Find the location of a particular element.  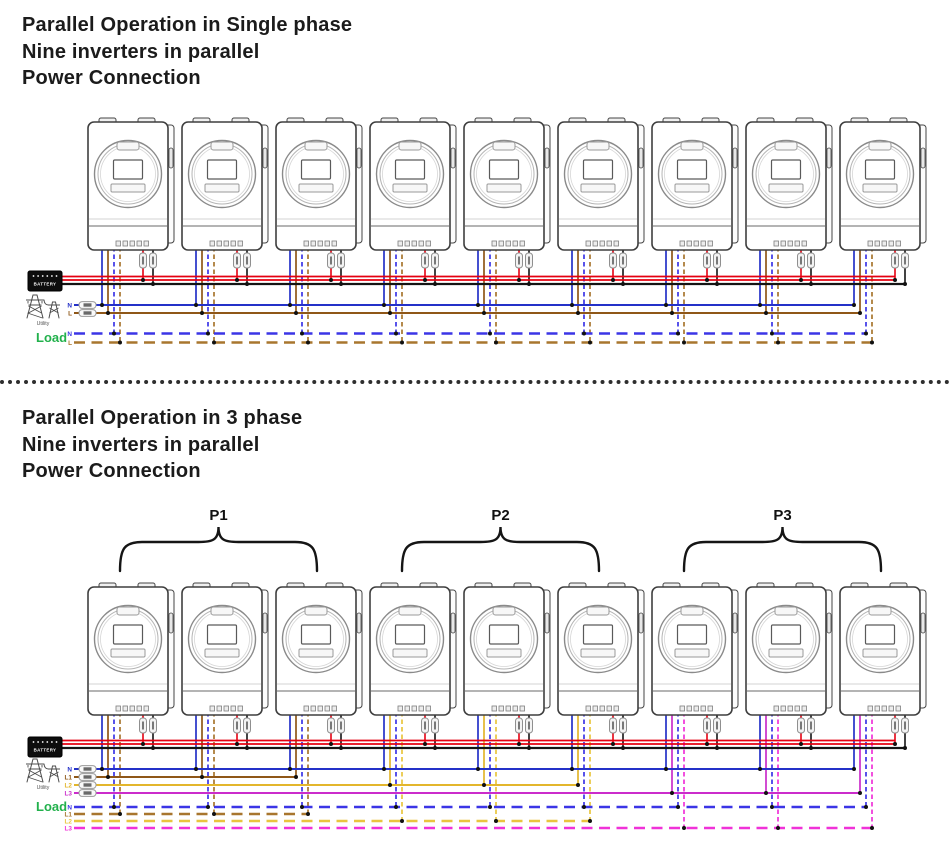

phase-group-label: P1 is located at coordinates (218, 515).